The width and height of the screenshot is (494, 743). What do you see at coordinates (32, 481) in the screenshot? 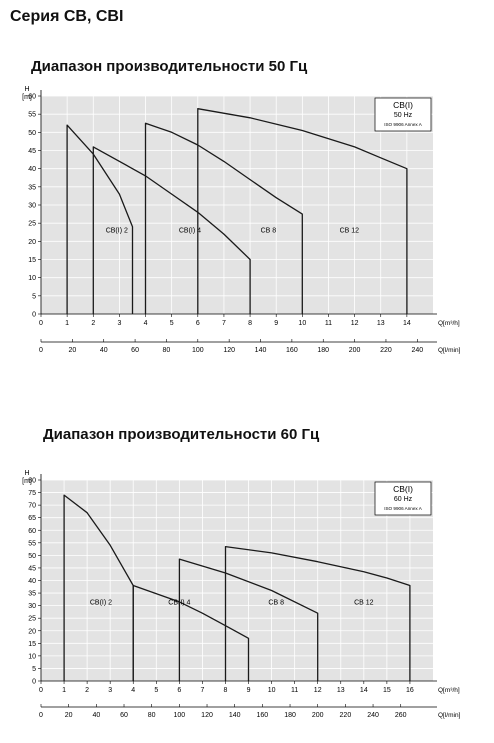
I see `y-tick-label: 80` at bounding box center [32, 481].